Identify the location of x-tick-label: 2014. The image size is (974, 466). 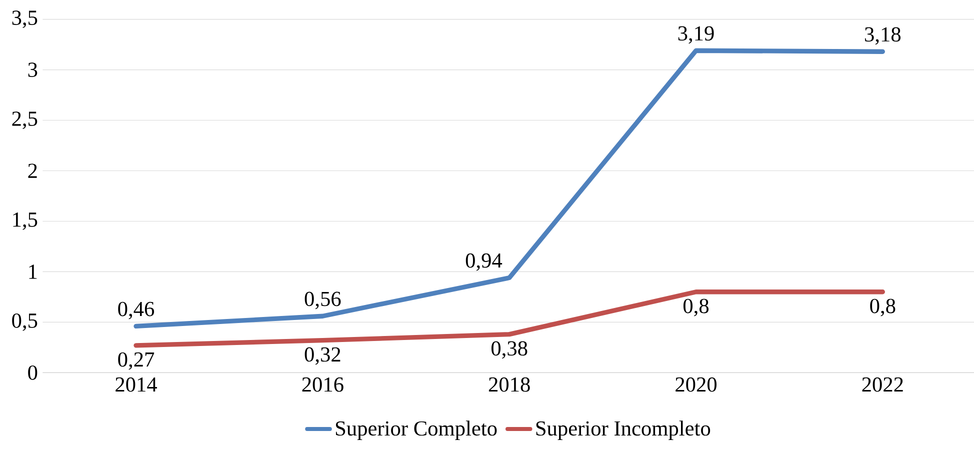
(137, 384).